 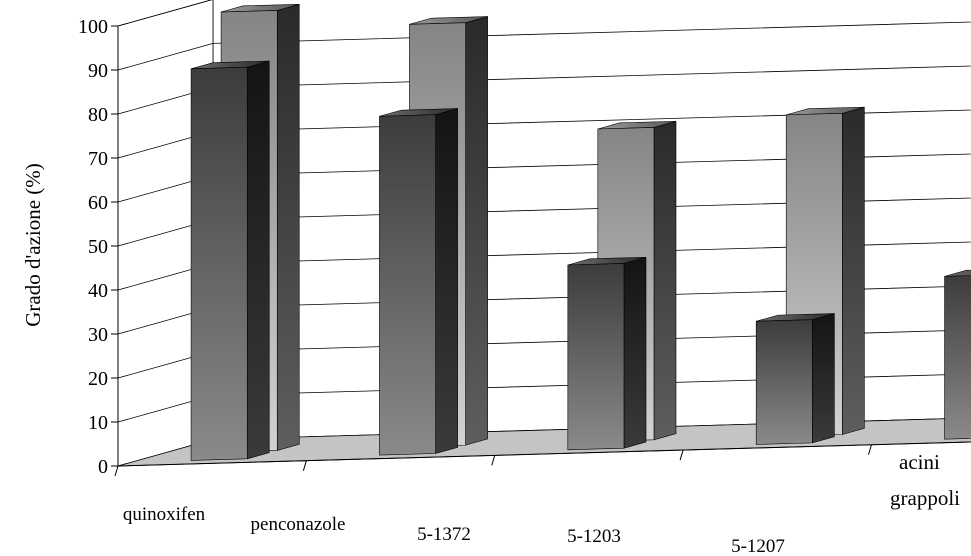 What do you see at coordinates (98, 203) in the screenshot?
I see `y-tick-label: 60` at bounding box center [98, 203].